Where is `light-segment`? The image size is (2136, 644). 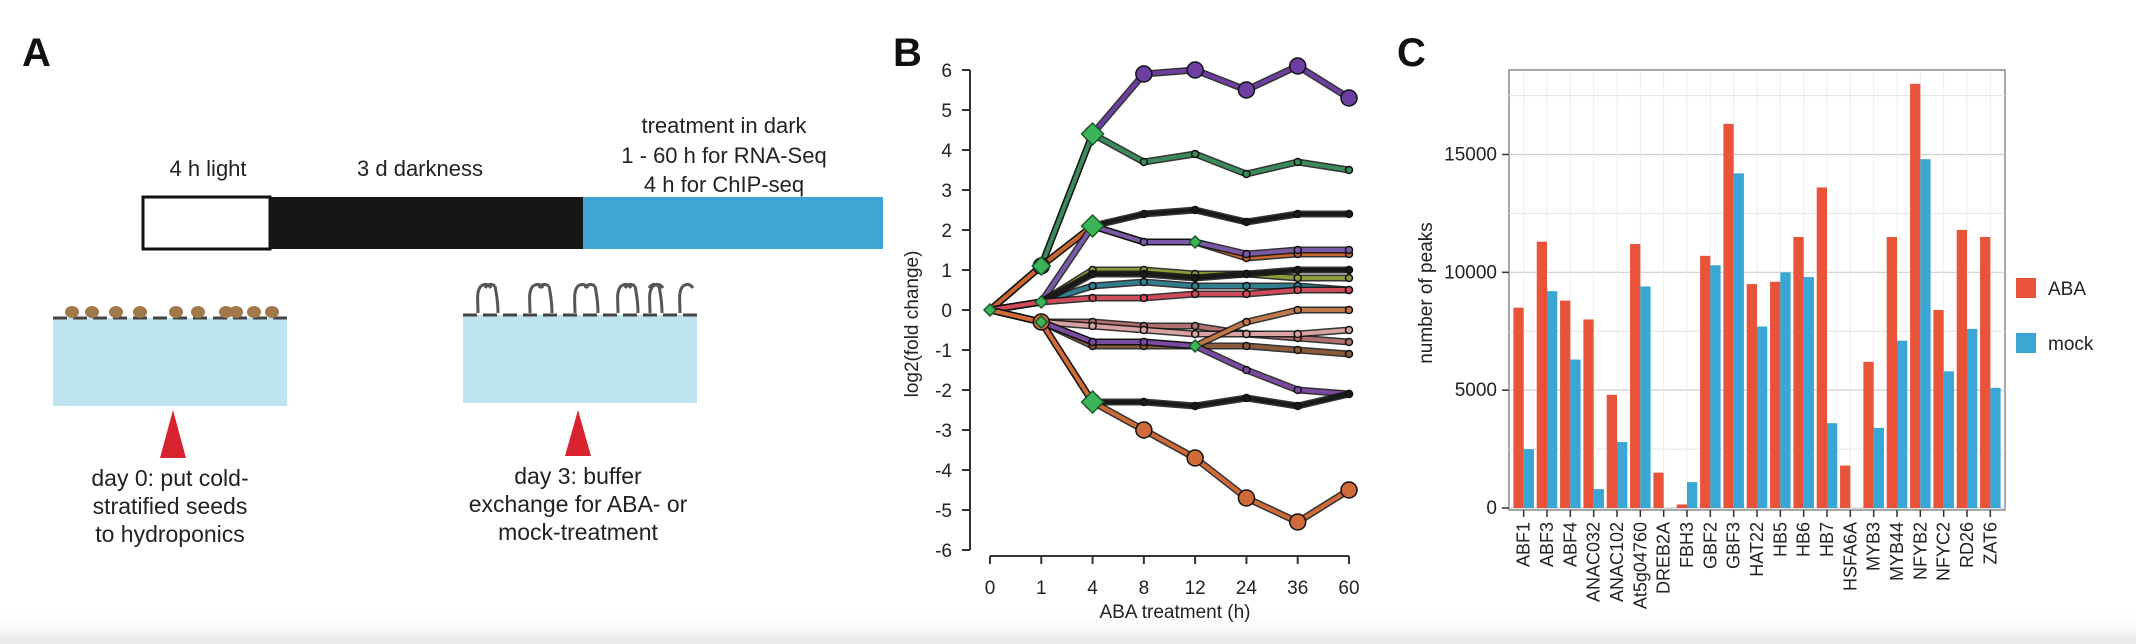 light-segment is located at coordinates (206, 223).